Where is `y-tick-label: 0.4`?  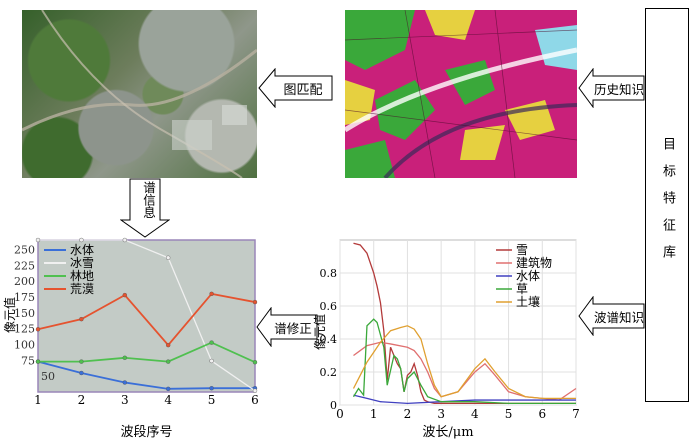
y-tick-label: 0.4 is located at coordinates (329, 339).